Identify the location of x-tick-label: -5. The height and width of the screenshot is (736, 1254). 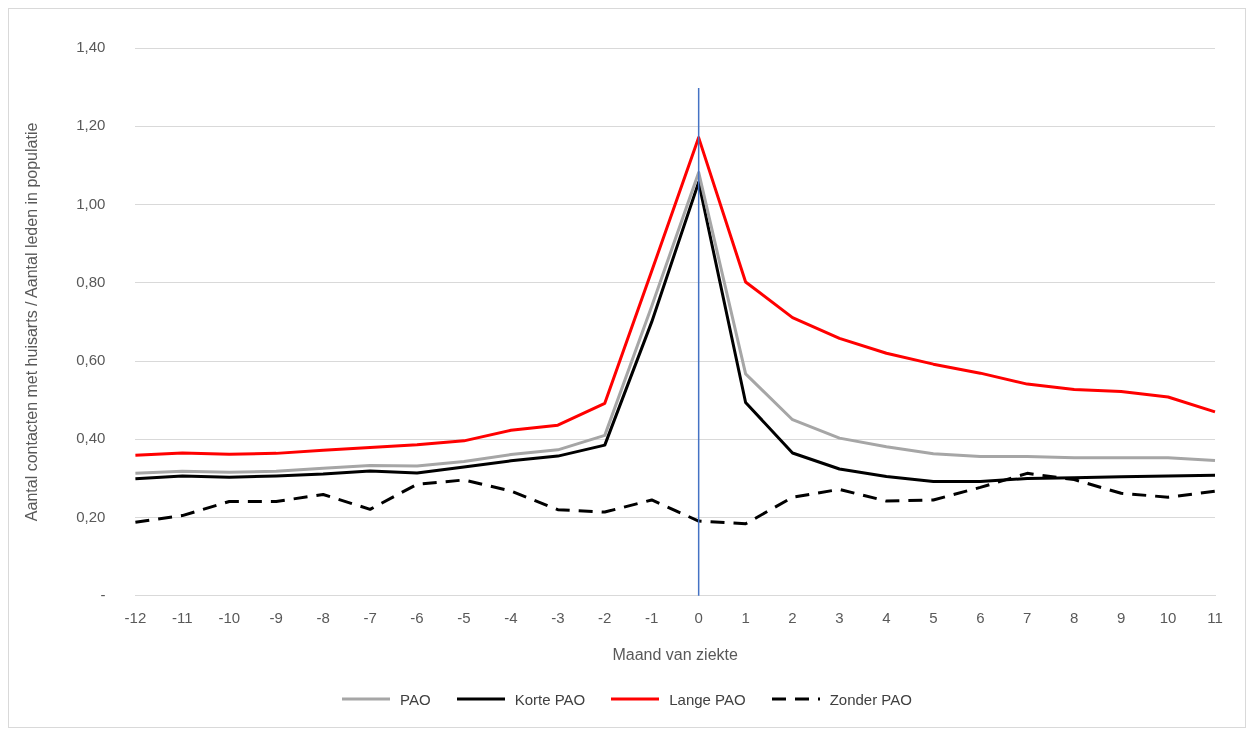
(464, 617).